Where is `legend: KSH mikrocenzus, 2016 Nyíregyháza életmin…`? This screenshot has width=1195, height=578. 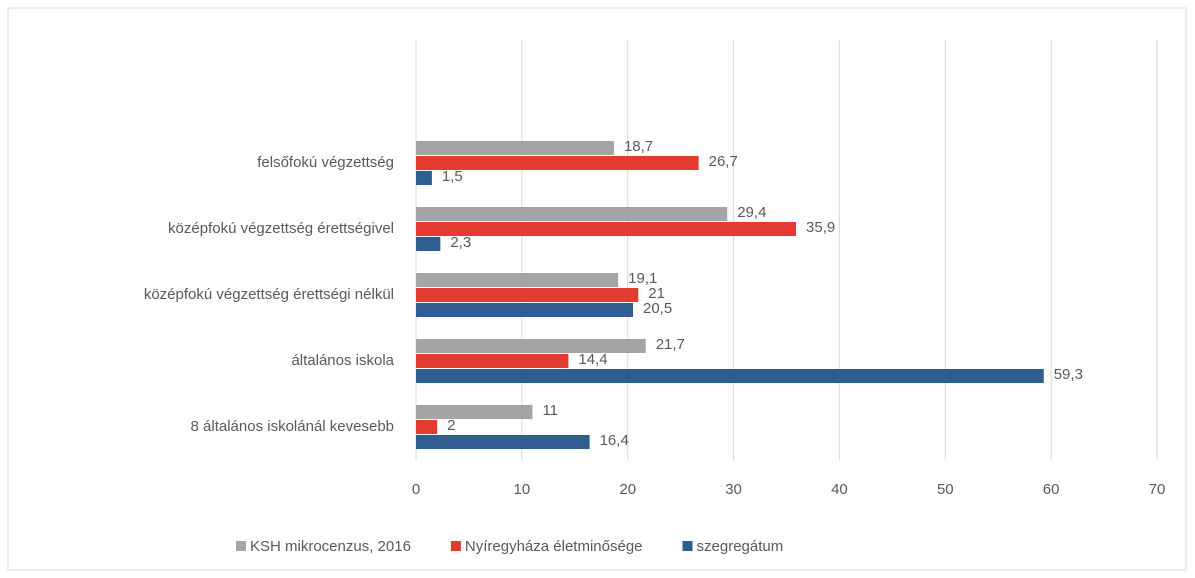 legend: KSH mikrocenzus, 2016 Nyíregyháza életmin… is located at coordinates (509, 546).